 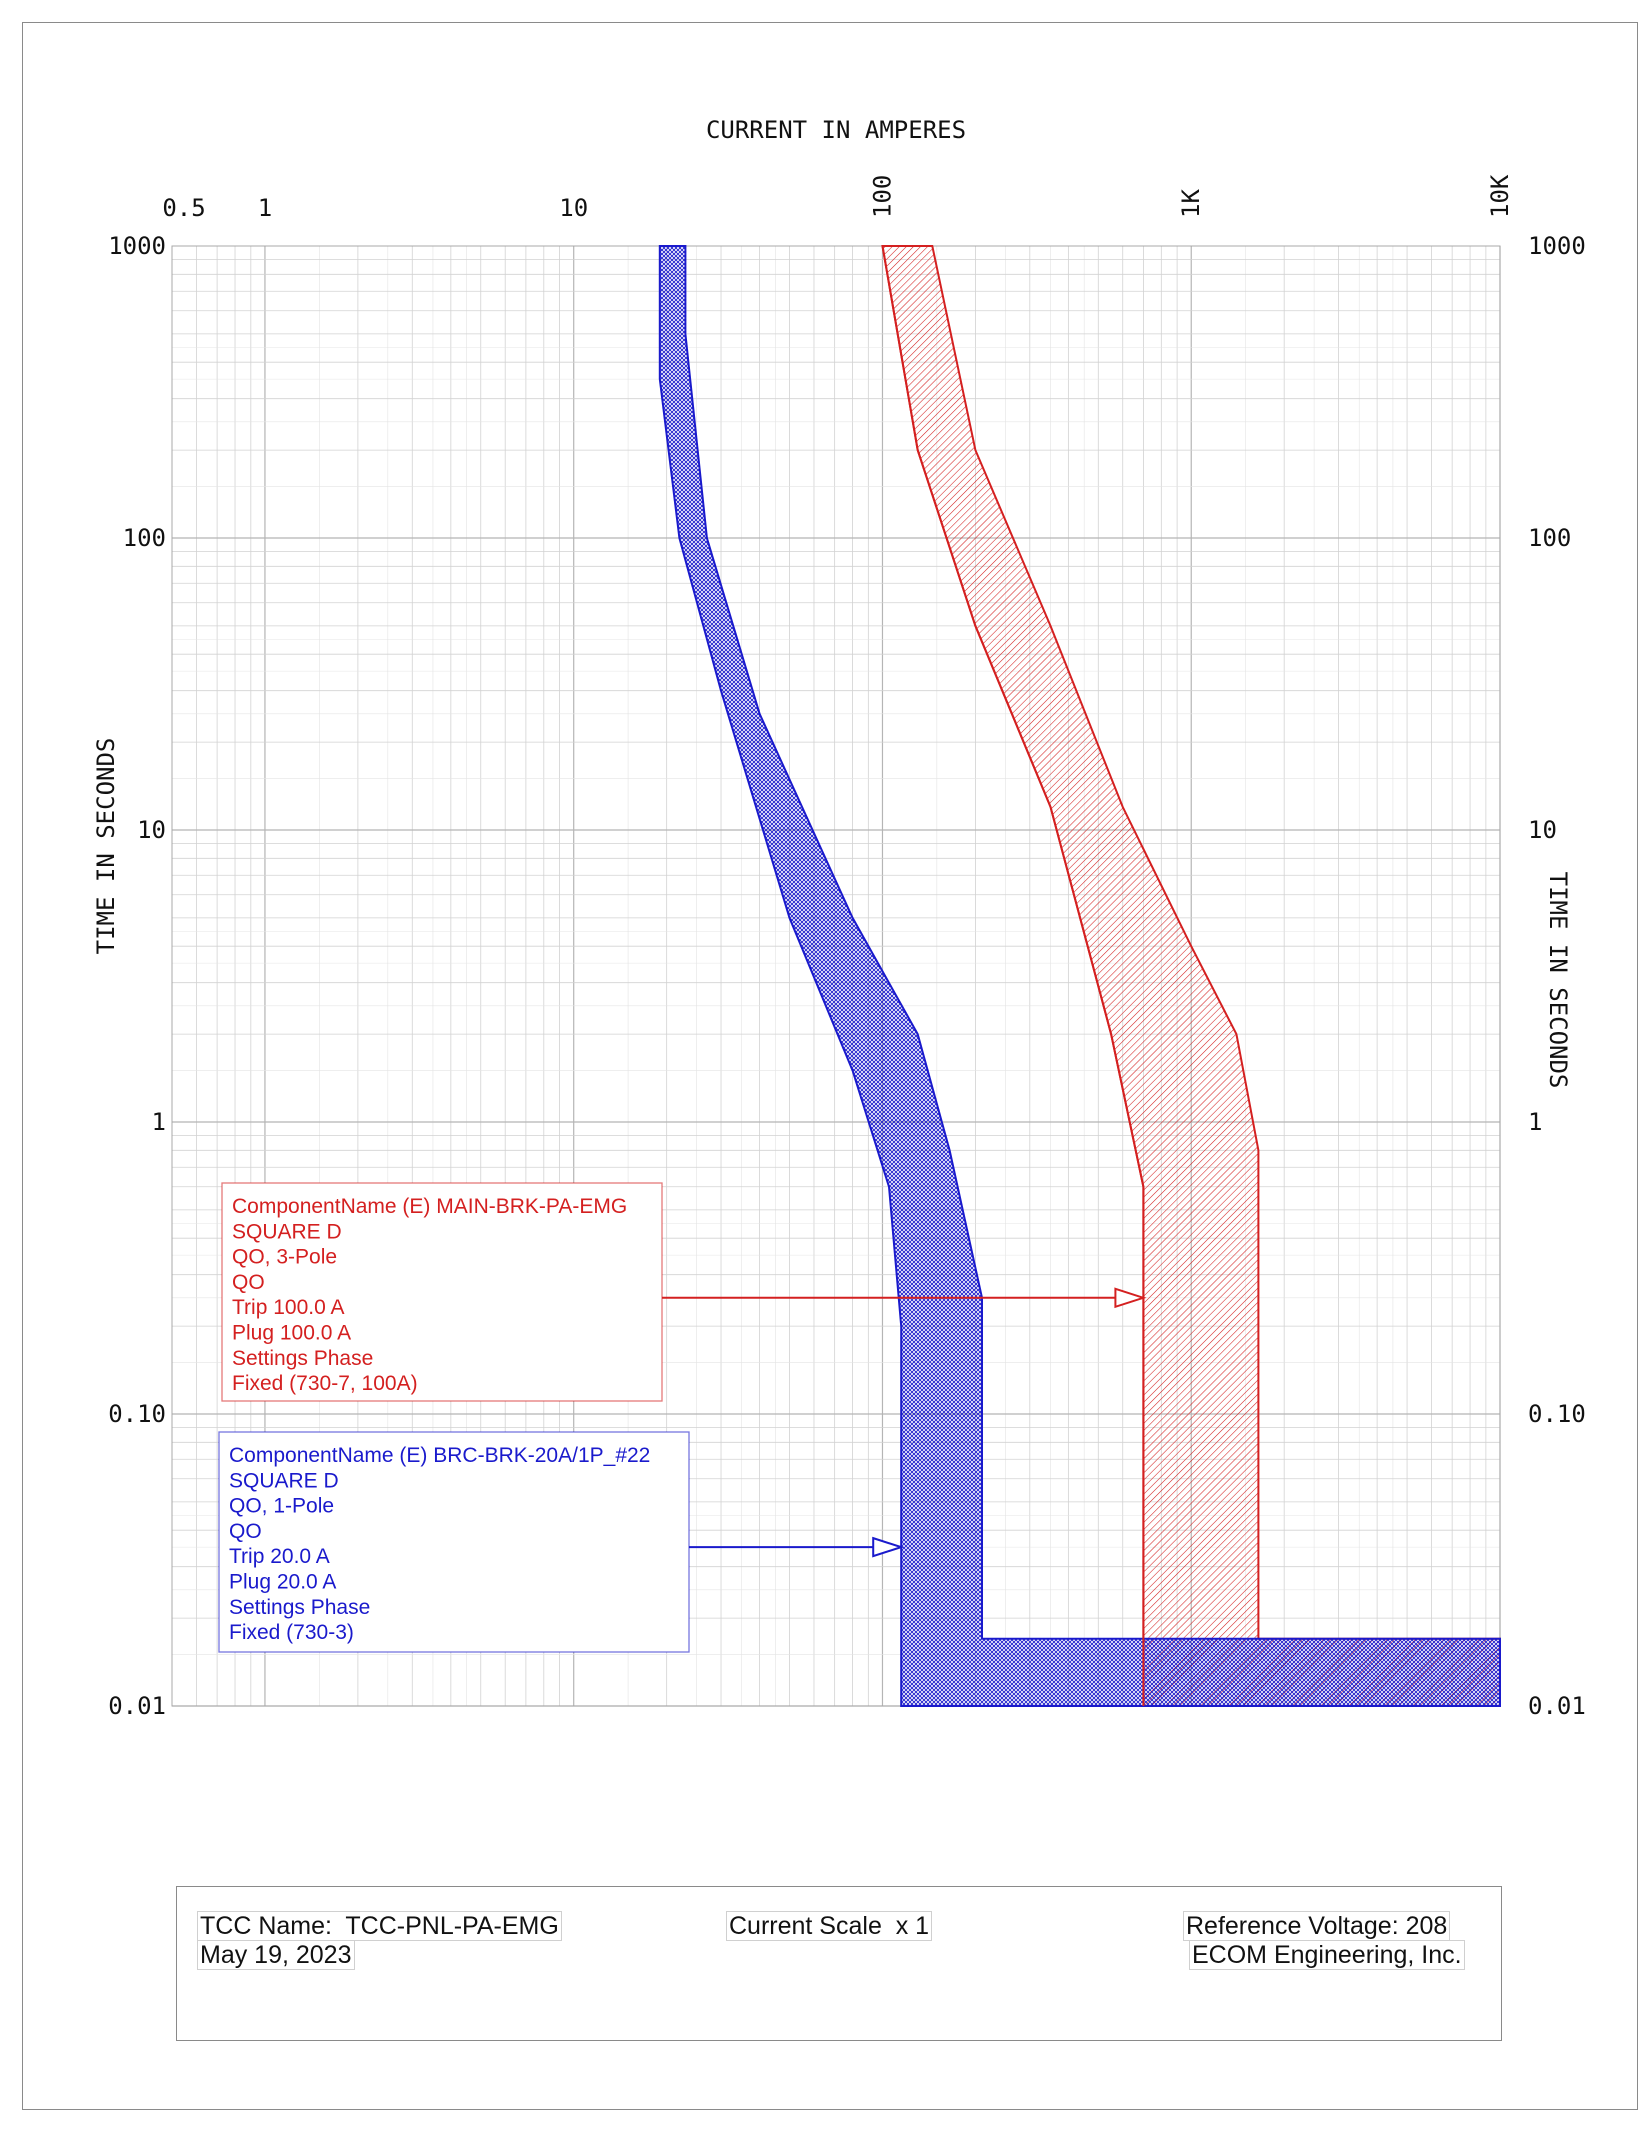 What do you see at coordinates (276, 1955) in the screenshot?
I see `tcc-date: May 19, 2023` at bounding box center [276, 1955].